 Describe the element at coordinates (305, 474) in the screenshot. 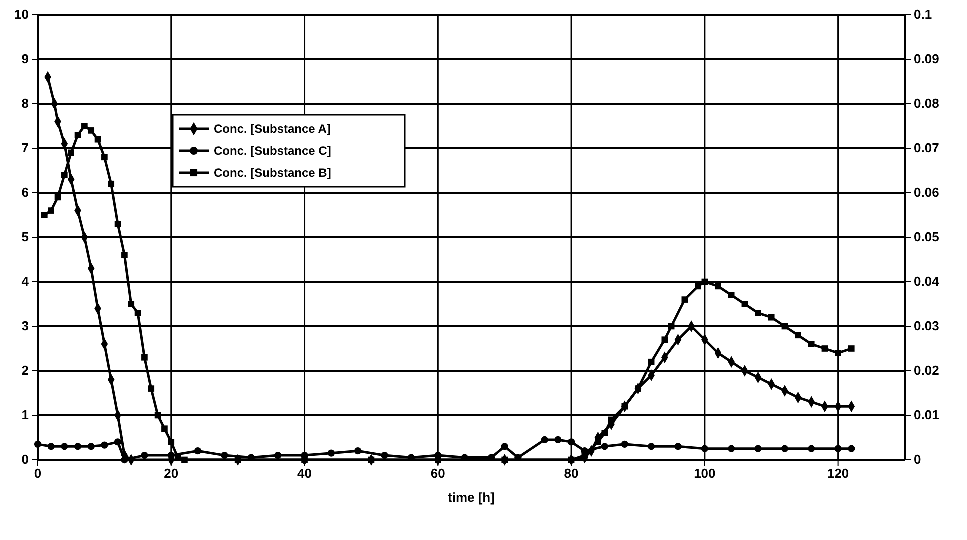

I see `x-tick-label: 40` at that location.